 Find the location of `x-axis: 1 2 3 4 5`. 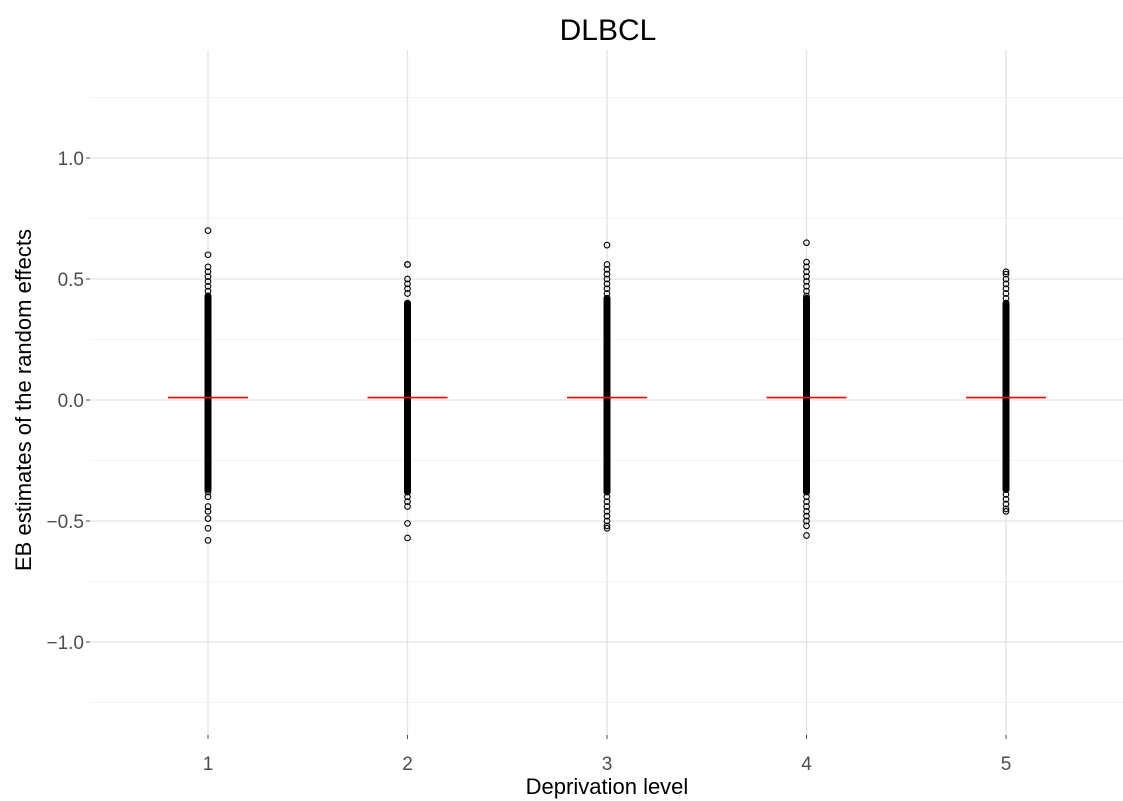

x-axis: 1 2 3 4 5 is located at coordinates (607, 755).